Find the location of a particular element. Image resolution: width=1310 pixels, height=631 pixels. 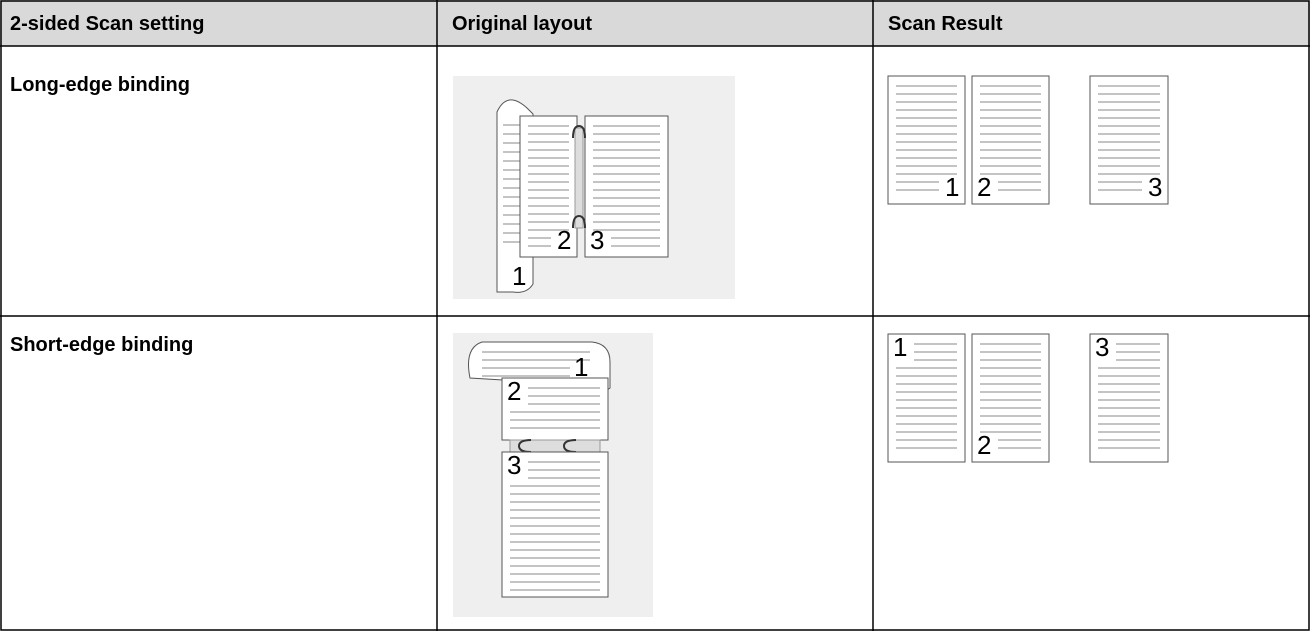

header-bg is located at coordinates (655, 23).